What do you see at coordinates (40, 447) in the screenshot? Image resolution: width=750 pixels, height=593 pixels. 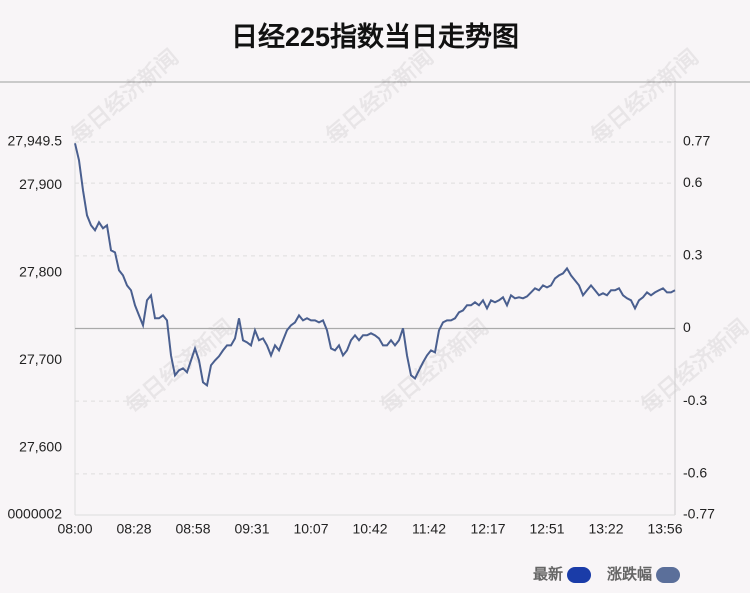 I see `y-tick-label: 27,600` at bounding box center [40, 447].